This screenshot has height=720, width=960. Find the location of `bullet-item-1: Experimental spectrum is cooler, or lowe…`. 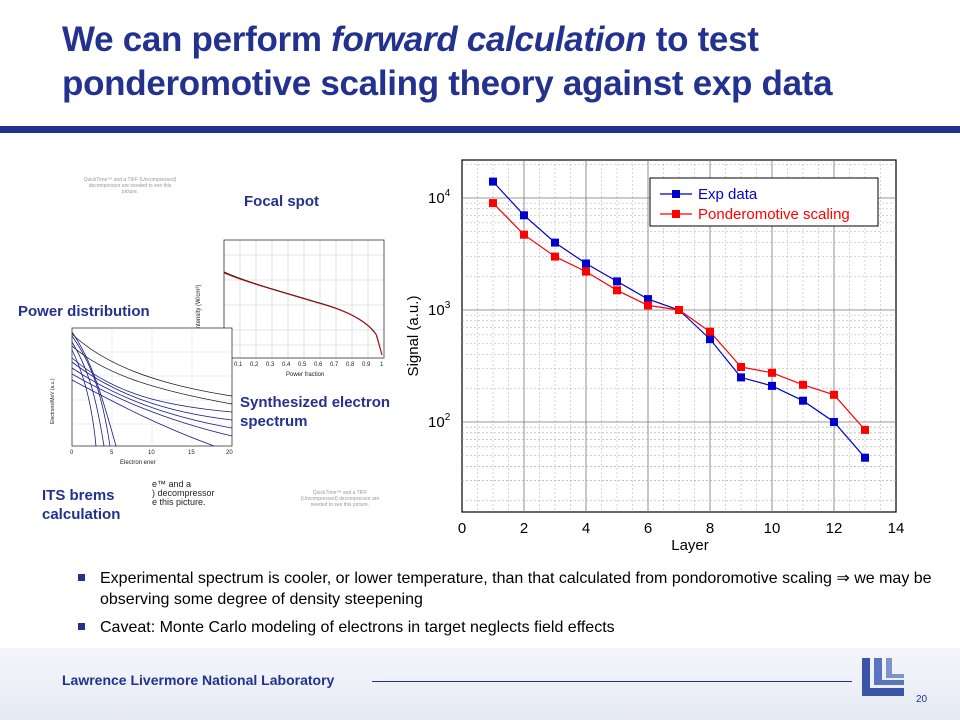

bullet-item-1: Experimental spectrum is cooler, or lowe… is located at coordinates (511, 589).